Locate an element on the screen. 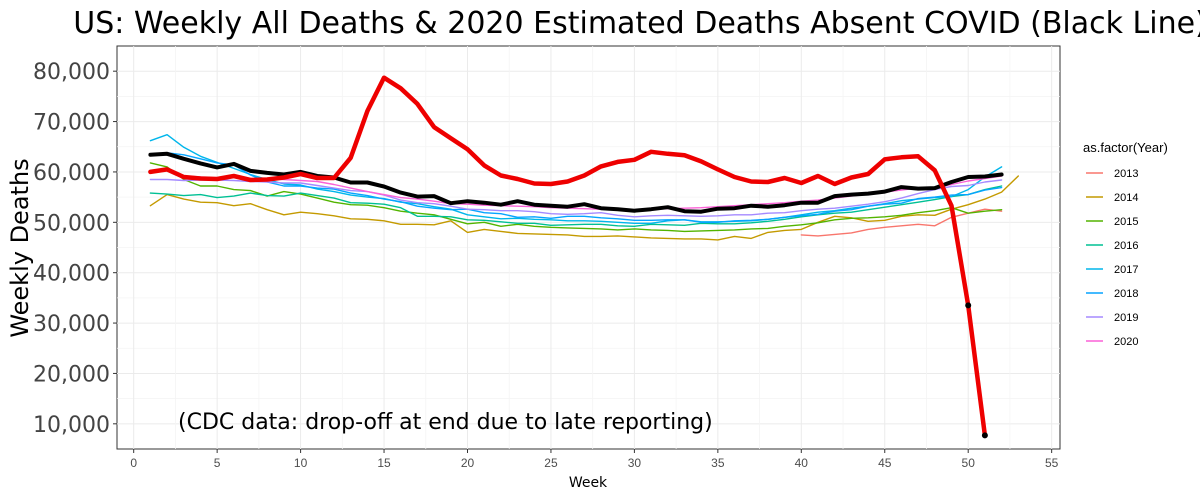 This screenshot has height=500, width=1200. x-tick-label: 45 is located at coordinates (885, 463).